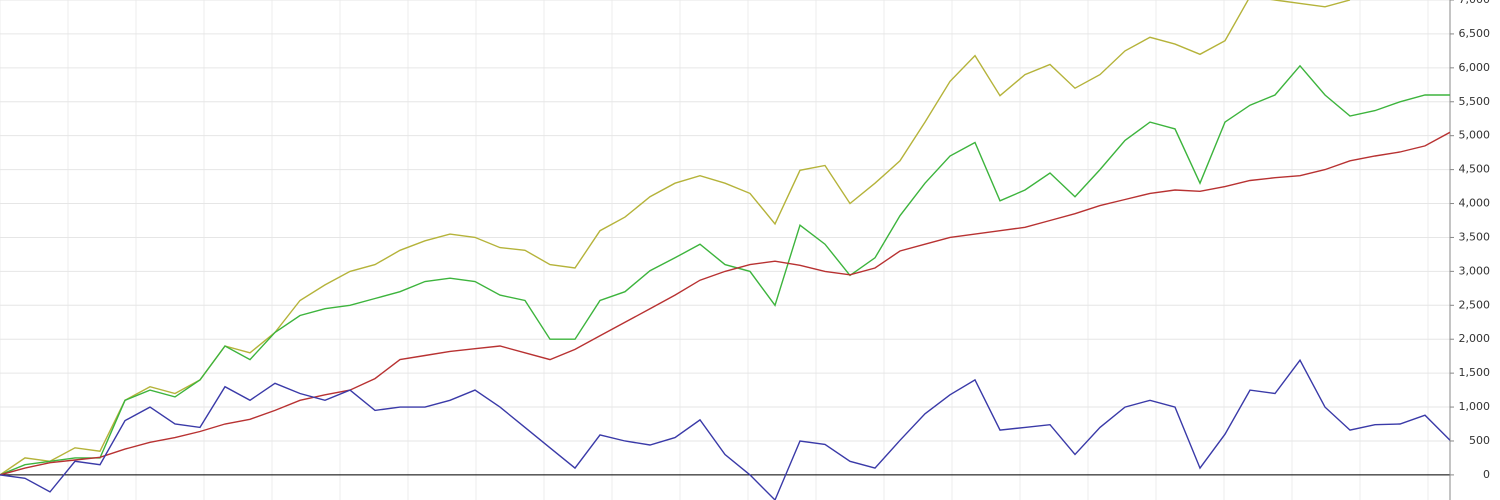  Describe the element at coordinates (1475, 33) in the screenshot. I see `y-tick-label: 6,500` at that location.